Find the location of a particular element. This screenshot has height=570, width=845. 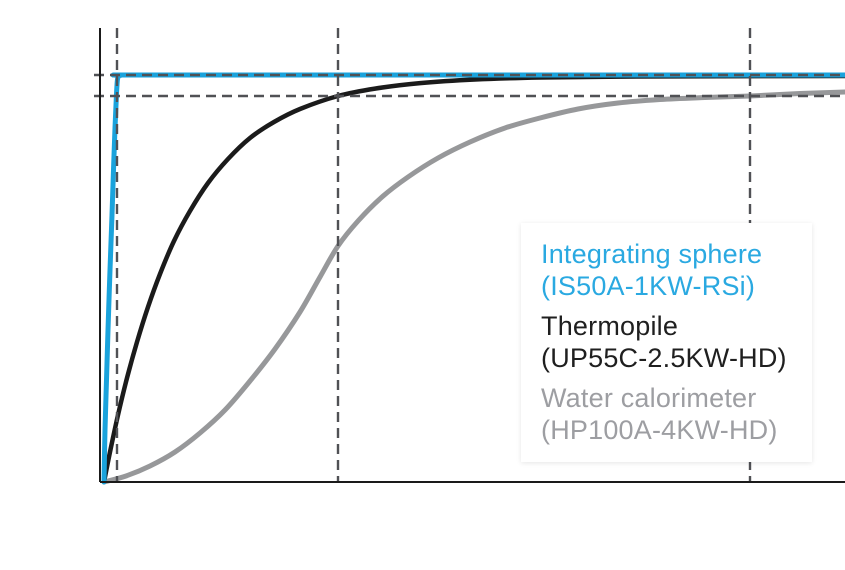

legend-label-thermopile: Thermopile is located at coordinates (610, 326).